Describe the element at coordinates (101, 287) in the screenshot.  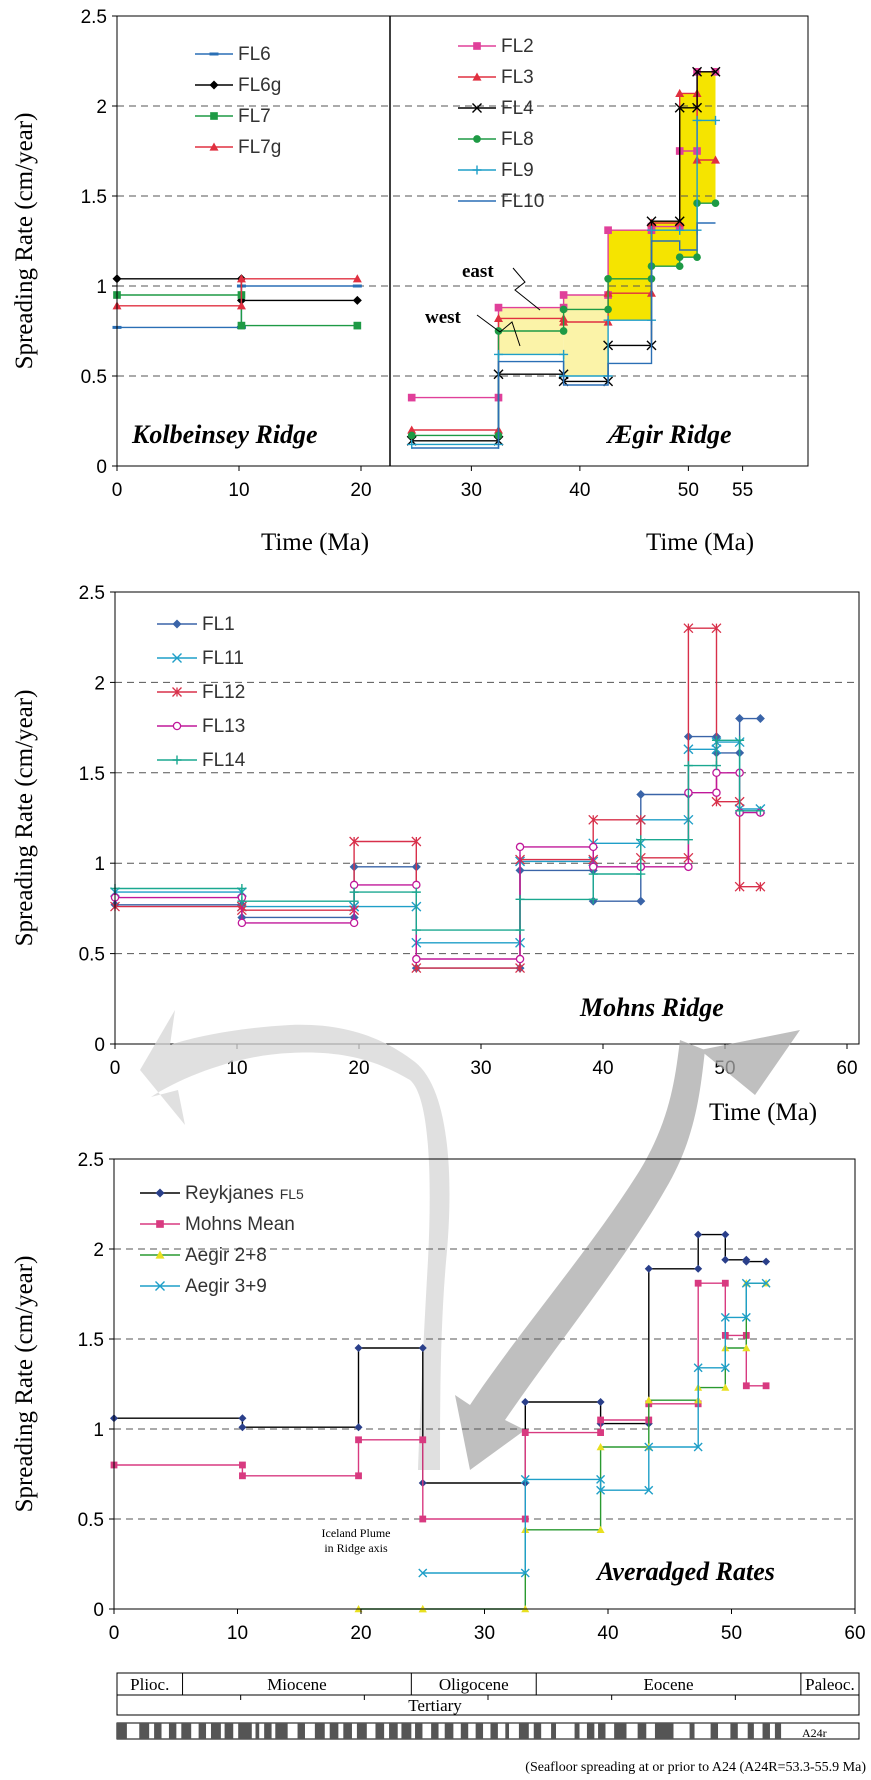
I see `y-tick-label: 1` at that location.